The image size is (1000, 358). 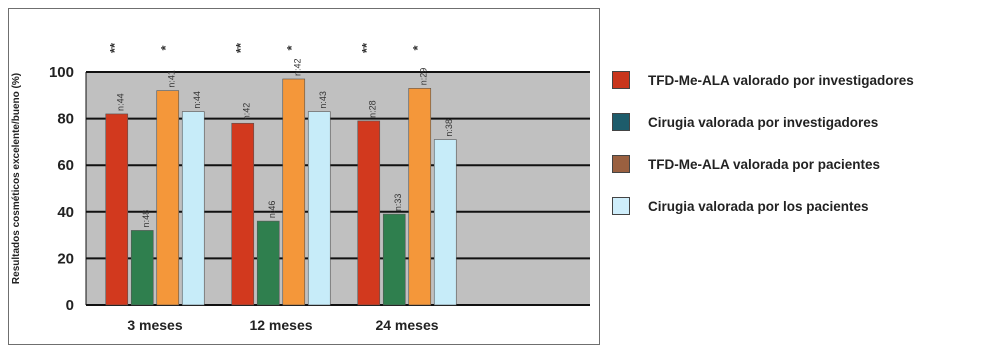 What do you see at coordinates (65, 119) in the screenshot?
I see `y-tick-label: 80` at bounding box center [65, 119].